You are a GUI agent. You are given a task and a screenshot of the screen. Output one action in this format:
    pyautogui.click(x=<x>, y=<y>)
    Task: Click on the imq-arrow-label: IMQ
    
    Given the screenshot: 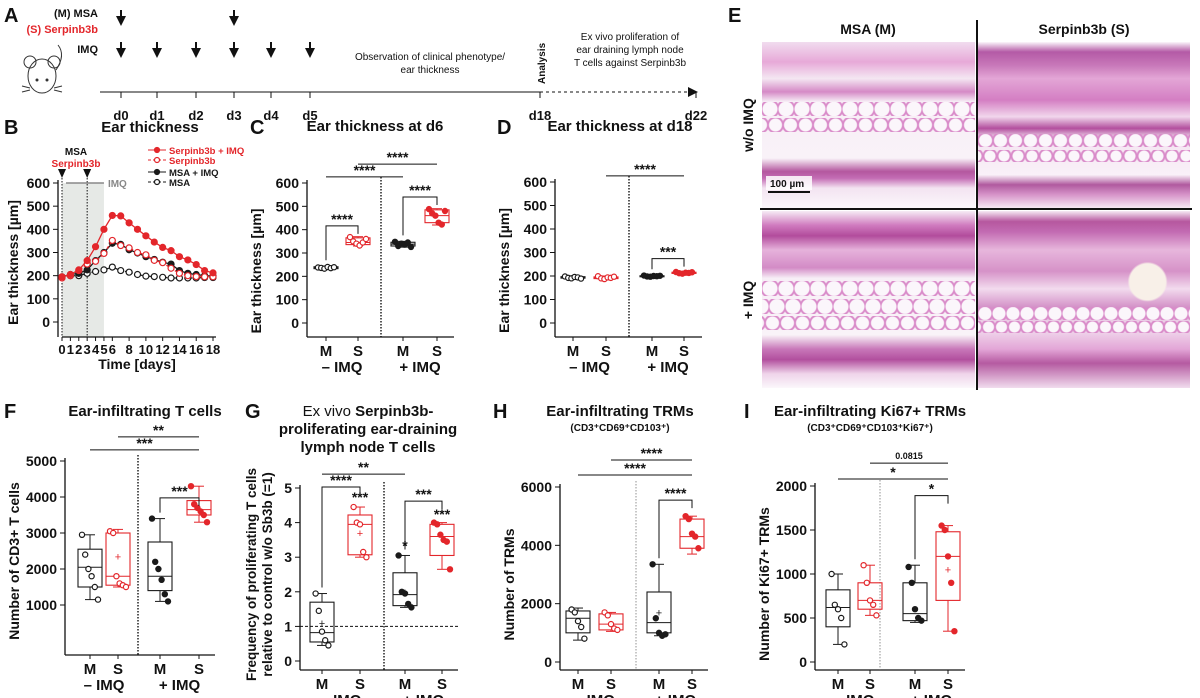 What is the action you would take?
    pyautogui.click(x=117, y=184)
    